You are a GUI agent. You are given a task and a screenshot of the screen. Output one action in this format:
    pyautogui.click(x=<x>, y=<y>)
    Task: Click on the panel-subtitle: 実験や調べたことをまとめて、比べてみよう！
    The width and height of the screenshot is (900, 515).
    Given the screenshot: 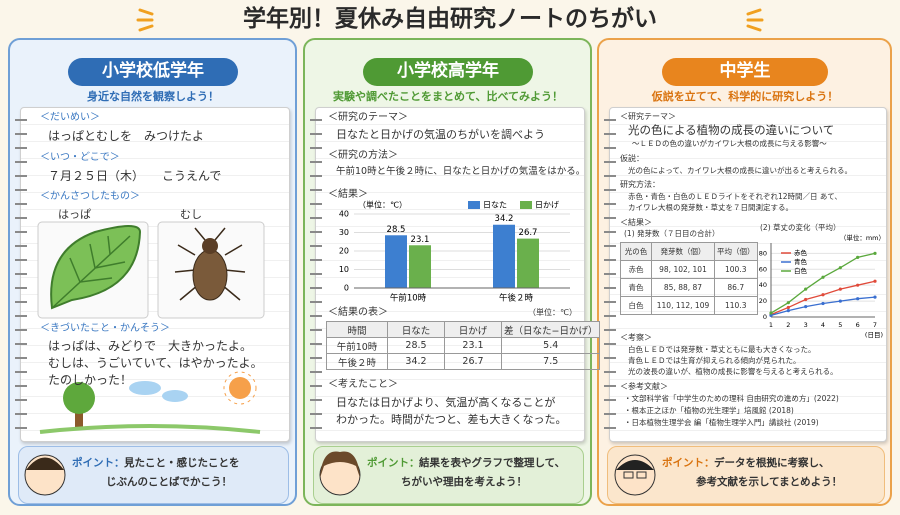 What is the action you would take?
    pyautogui.click(x=448, y=96)
    